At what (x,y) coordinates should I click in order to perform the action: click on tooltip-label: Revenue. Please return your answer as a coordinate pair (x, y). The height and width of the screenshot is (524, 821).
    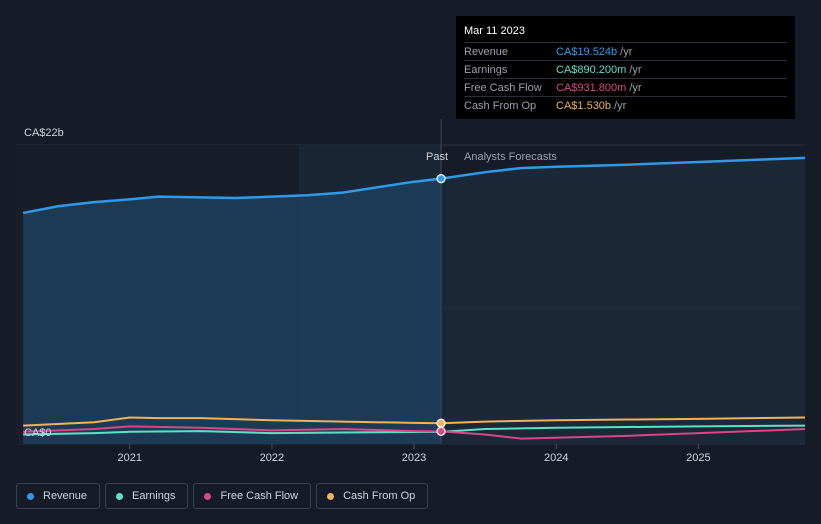
    Looking at the image, I should click on (486, 51).